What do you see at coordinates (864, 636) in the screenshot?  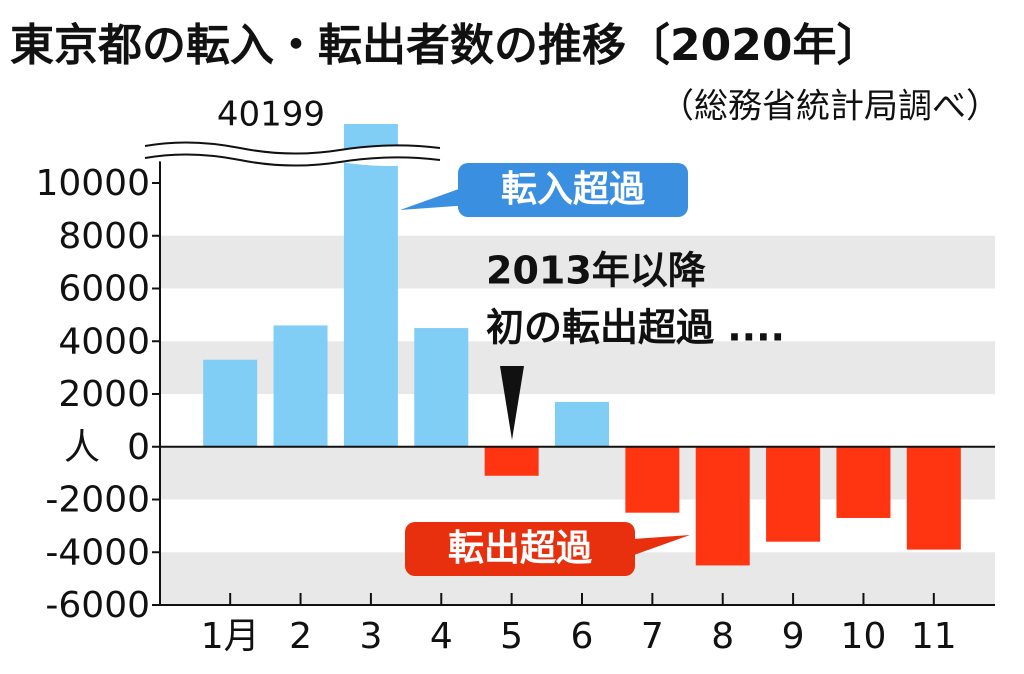 I see `x-tick-label: 10` at bounding box center [864, 636].